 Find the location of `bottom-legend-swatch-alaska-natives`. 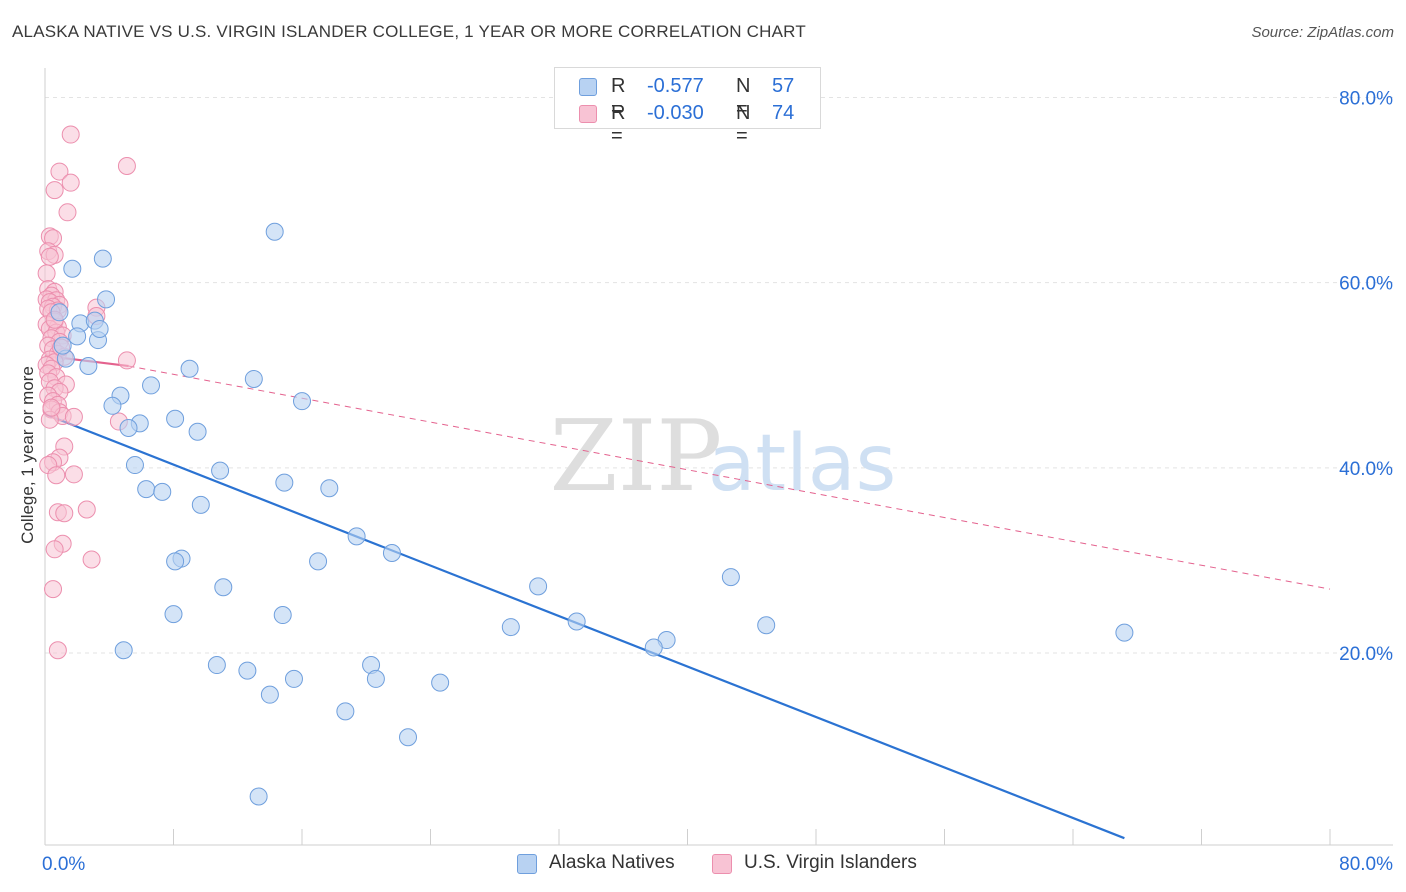

bottom-legend-swatch-alaska-natives is located at coordinates (527, 864).